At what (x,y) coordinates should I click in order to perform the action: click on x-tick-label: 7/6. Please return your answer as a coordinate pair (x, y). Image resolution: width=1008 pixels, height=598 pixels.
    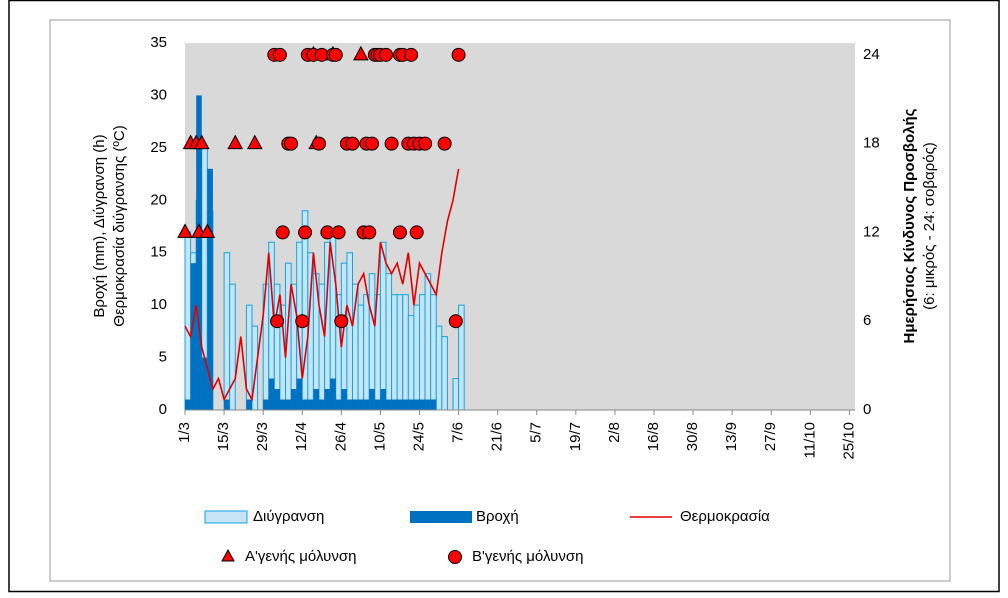
    Looking at the image, I should click on (458, 432).